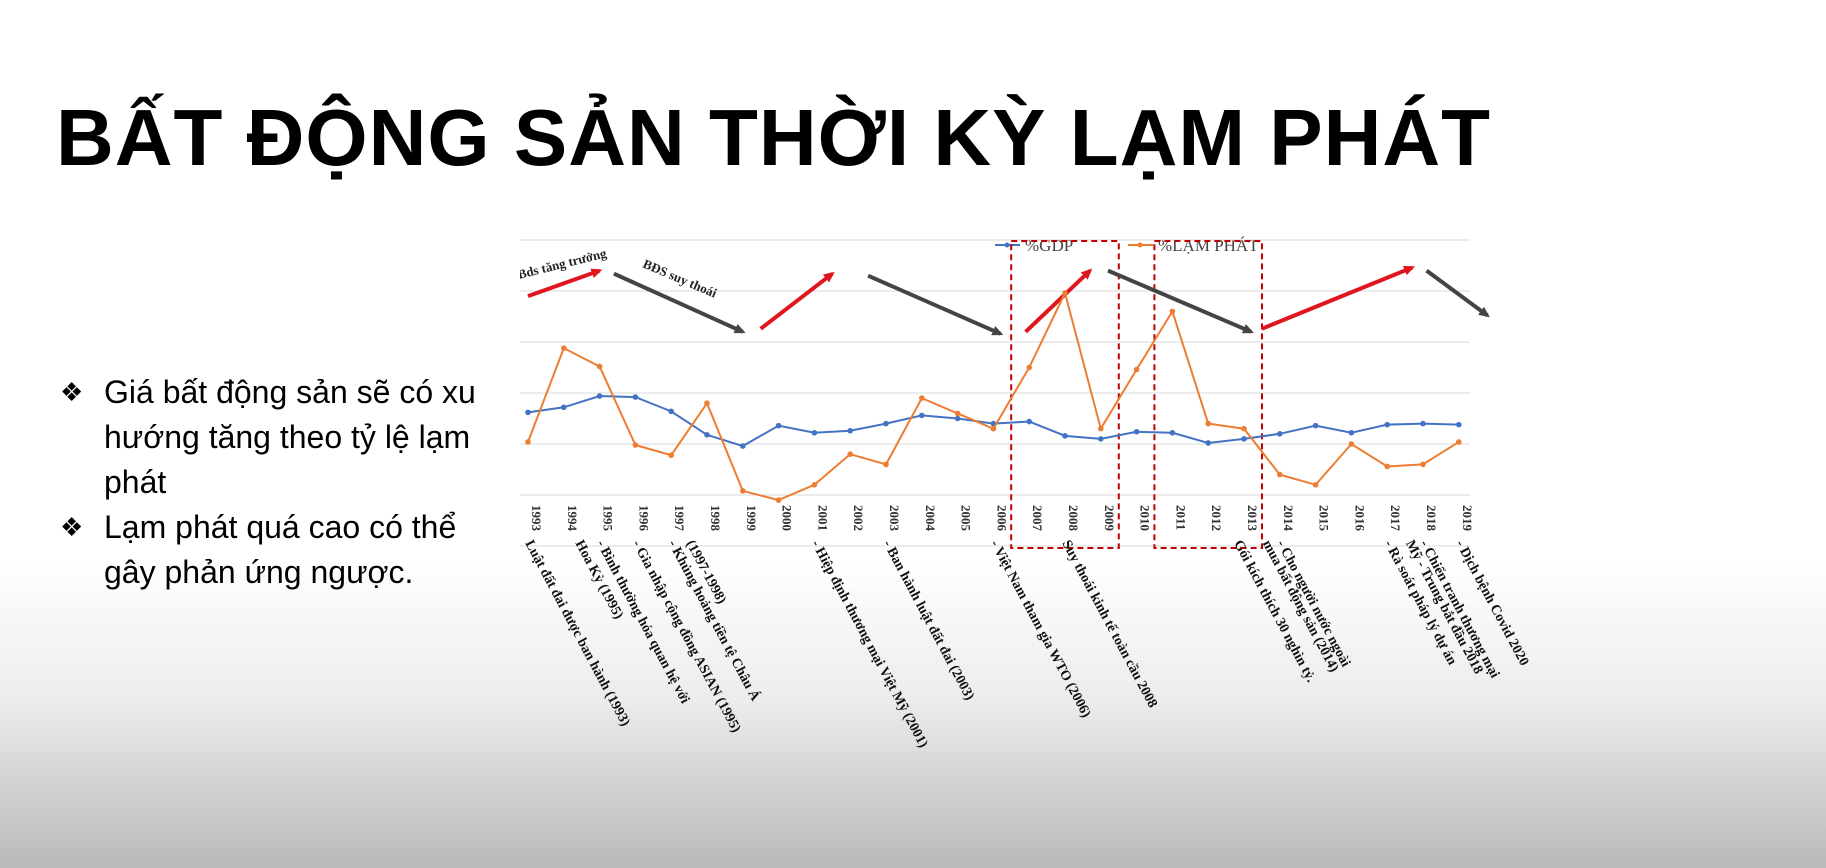  Describe the element at coordinates (822, 518) in the screenshot. I see `x-tick-label: 2001` at that location.